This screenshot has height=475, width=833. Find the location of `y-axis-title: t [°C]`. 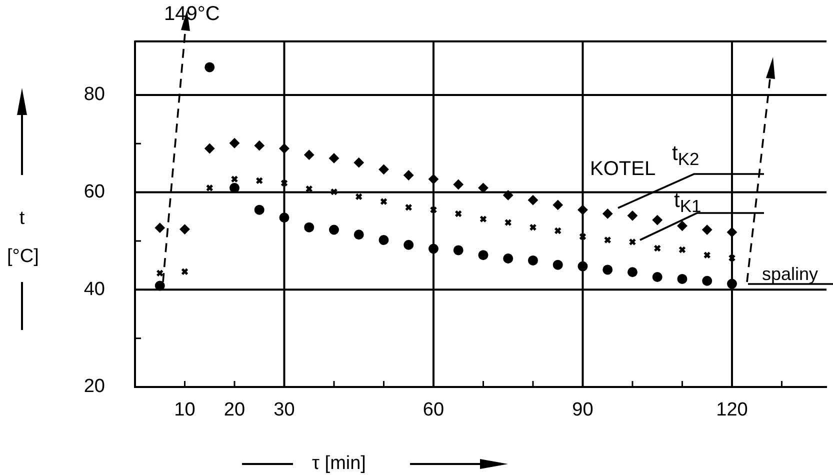

y-axis-title: t [°C] is located at coordinates (23, 238).